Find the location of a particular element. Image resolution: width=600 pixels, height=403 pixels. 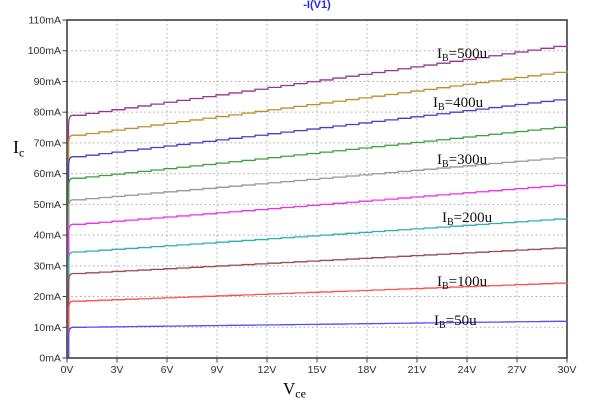

x-tick-label: 0V is located at coordinates (67, 370).